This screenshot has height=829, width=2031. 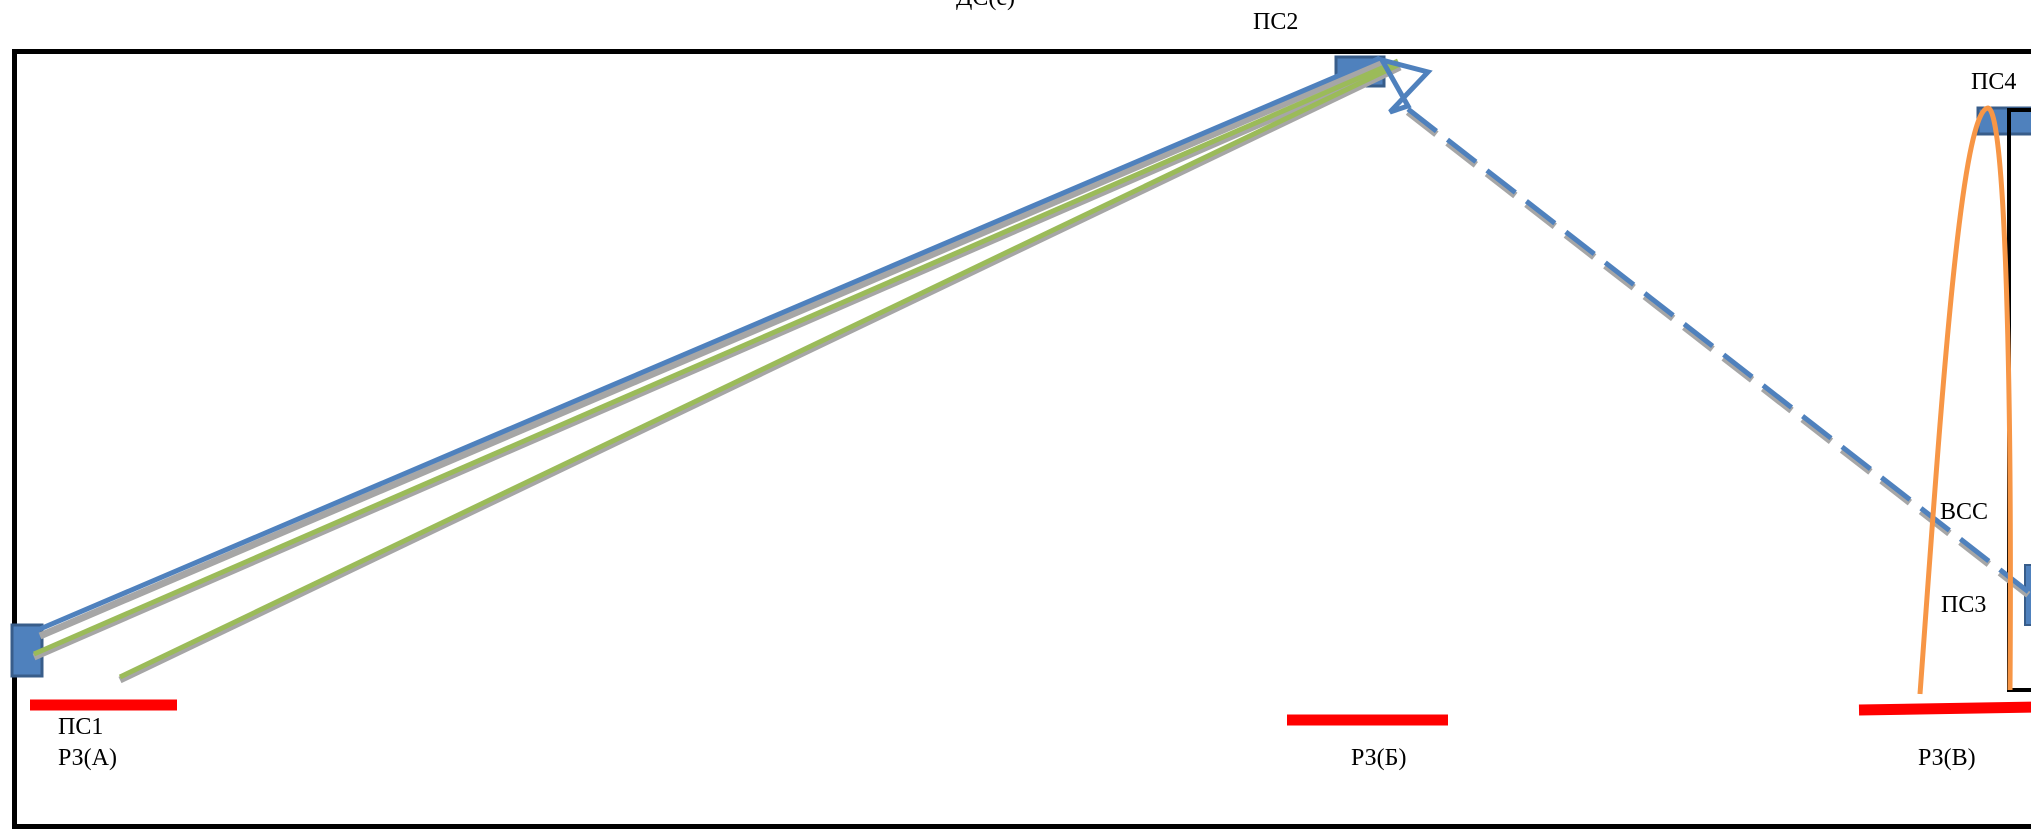 I want to click on label-rz-v: РЗ(В), so click(x=1947, y=758).